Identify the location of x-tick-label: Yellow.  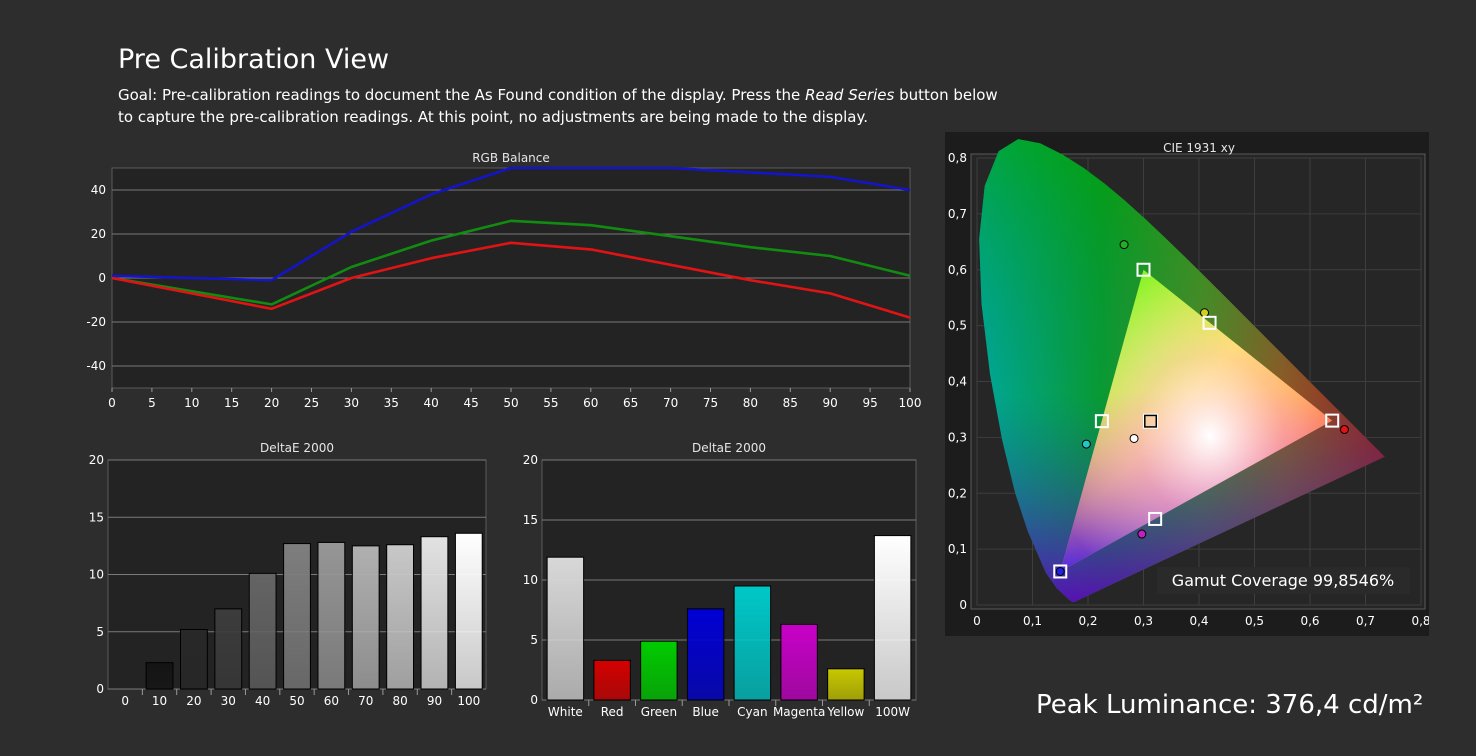
(845, 712).